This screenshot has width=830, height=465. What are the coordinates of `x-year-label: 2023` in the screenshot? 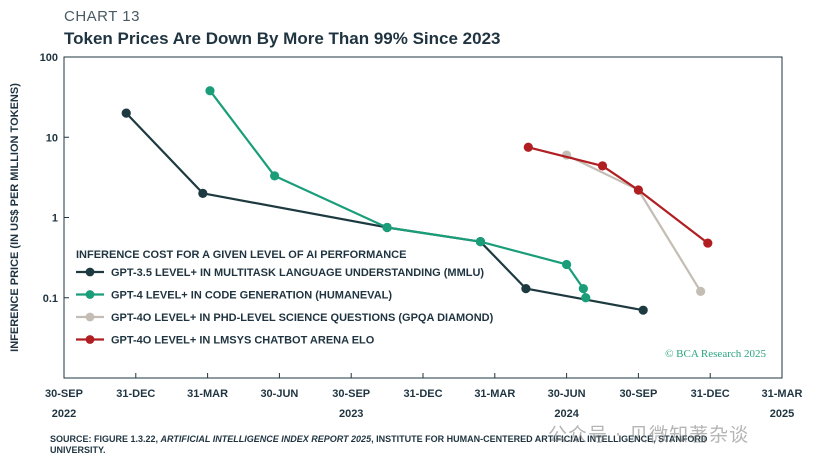 It's located at (351, 414).